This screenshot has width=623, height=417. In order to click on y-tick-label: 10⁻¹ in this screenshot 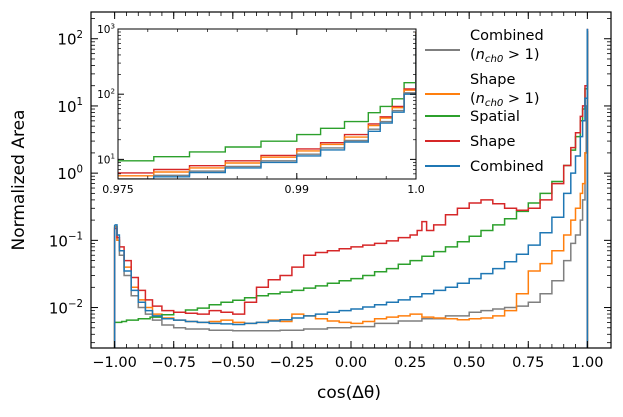, I will do `click(66, 241)`.